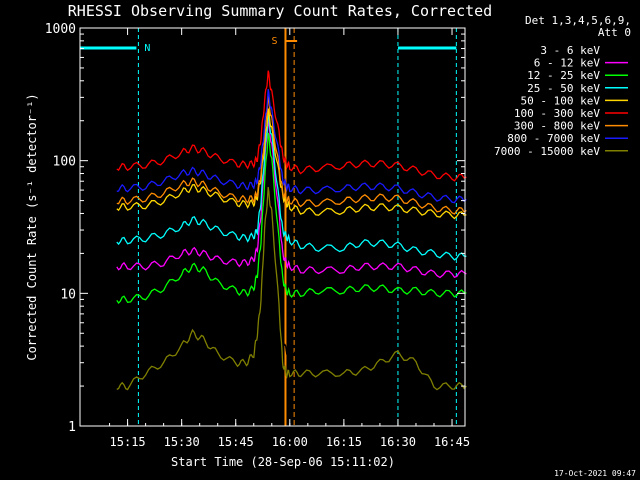  What do you see at coordinates (60, 29) in the screenshot?
I see `y-tick-label-3: 1000` at bounding box center [60, 29].